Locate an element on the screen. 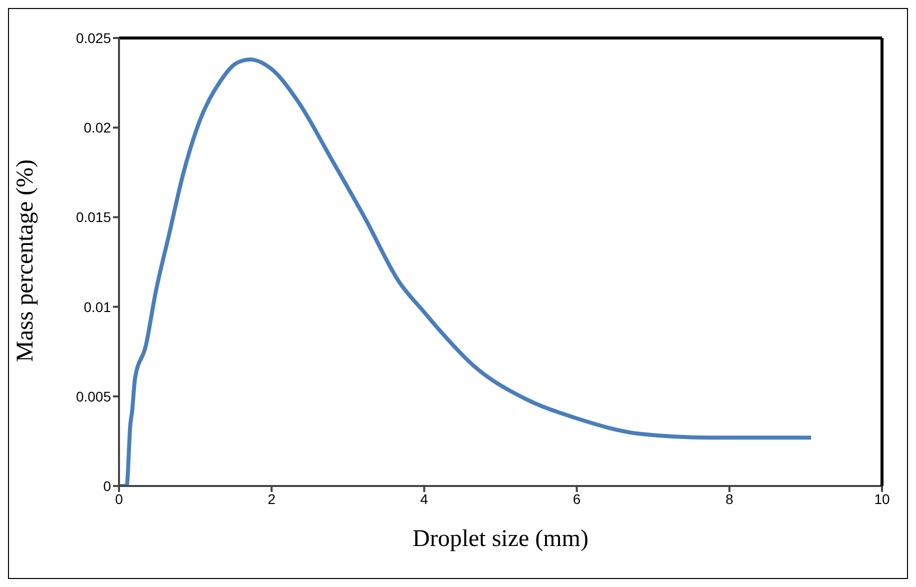 The height and width of the screenshot is (587, 916). x-tick-label: 0 is located at coordinates (119, 498).